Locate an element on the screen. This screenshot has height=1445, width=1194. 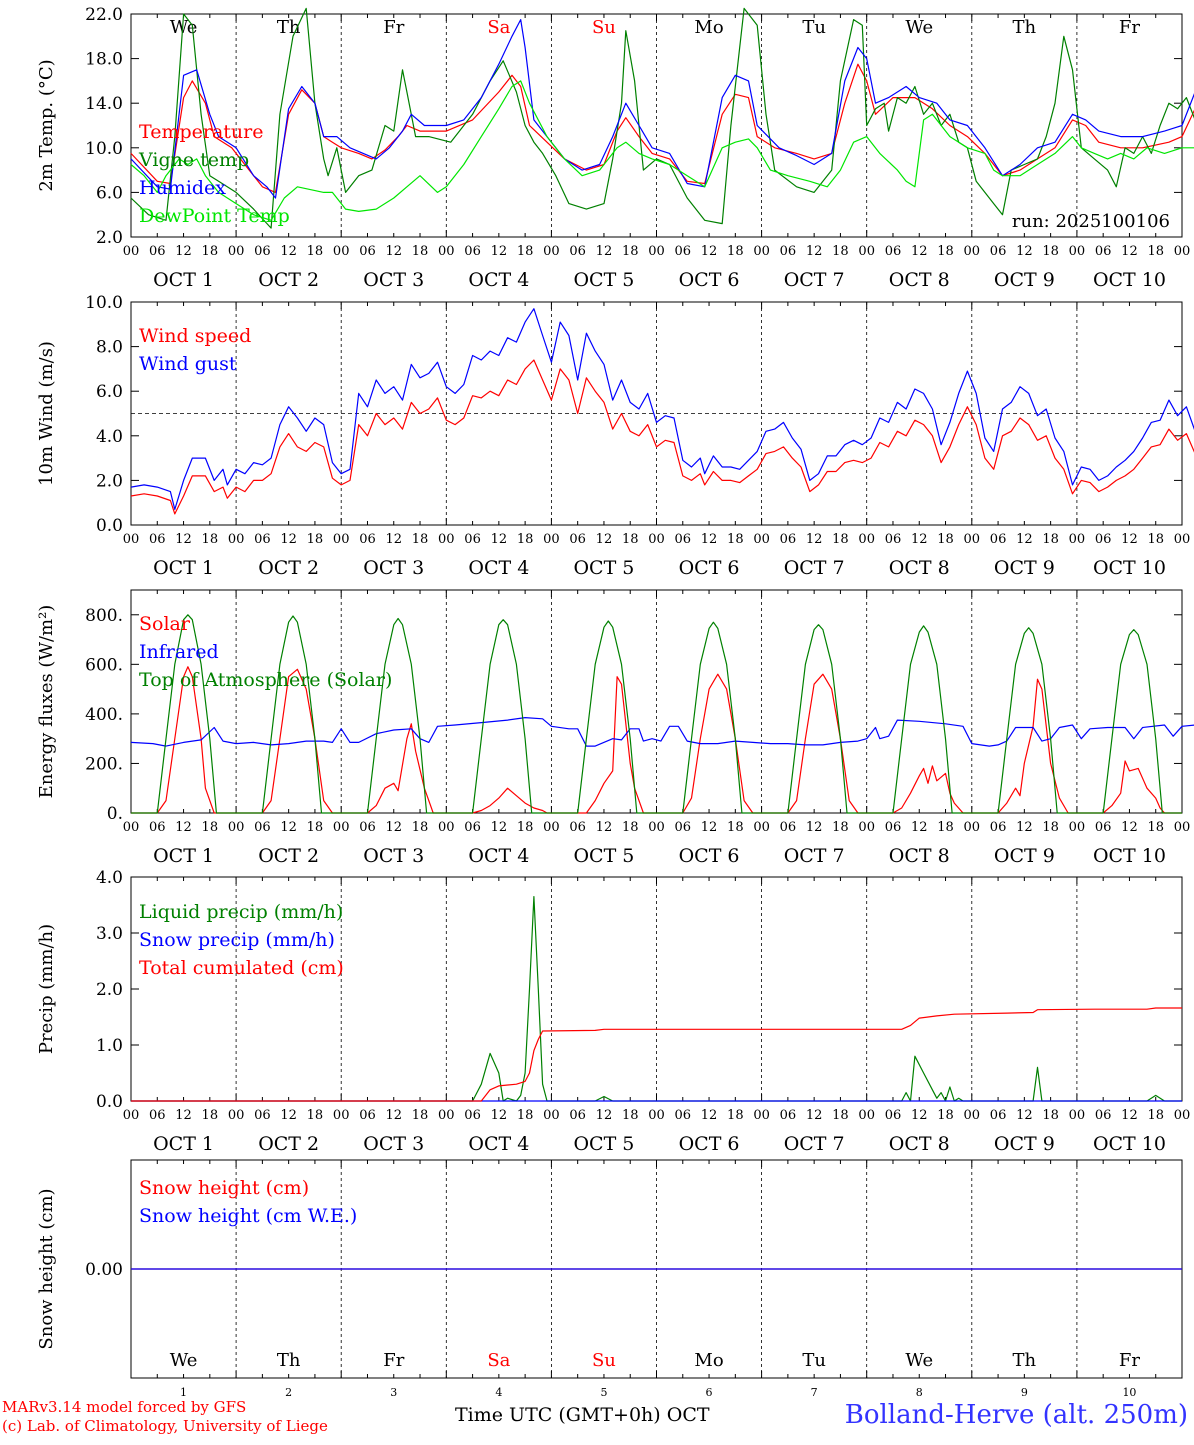
date-label: OCT 6 is located at coordinates (709, 856).